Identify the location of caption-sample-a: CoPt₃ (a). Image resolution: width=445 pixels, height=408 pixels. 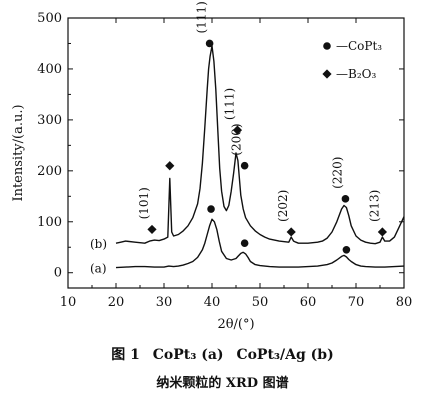
(188, 355).